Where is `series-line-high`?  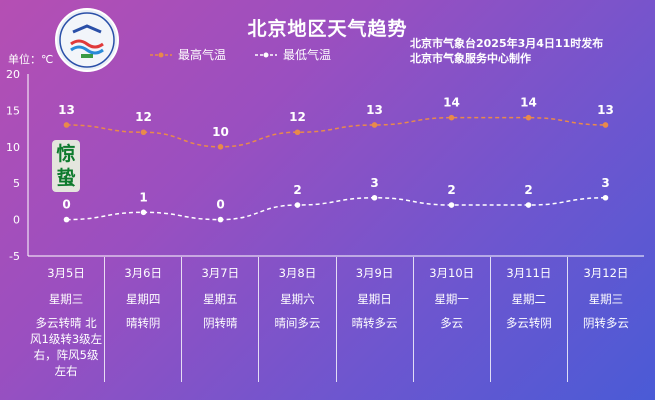
series-line-high is located at coordinates (336, 132).